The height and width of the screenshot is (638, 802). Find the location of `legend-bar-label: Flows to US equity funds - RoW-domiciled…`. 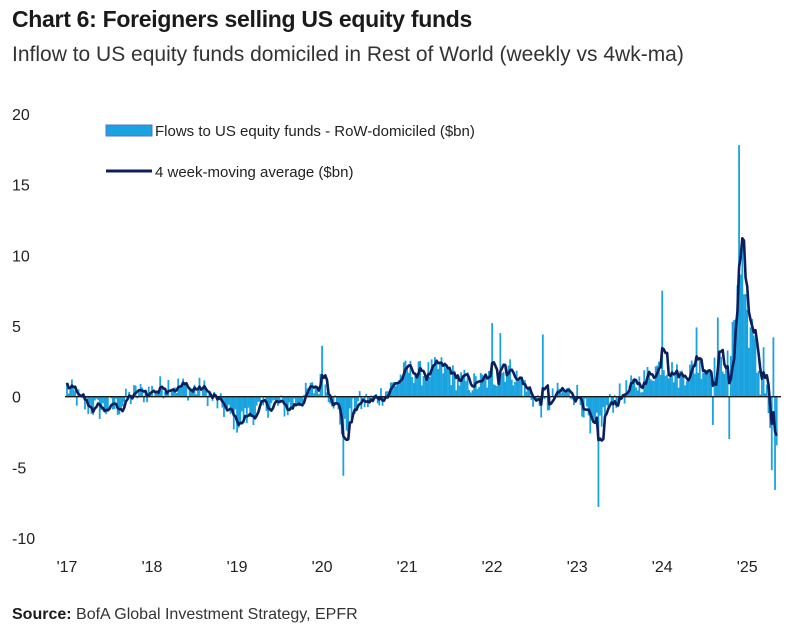

legend-bar-label: Flows to US equity funds - RoW-domiciled… is located at coordinates (315, 131).